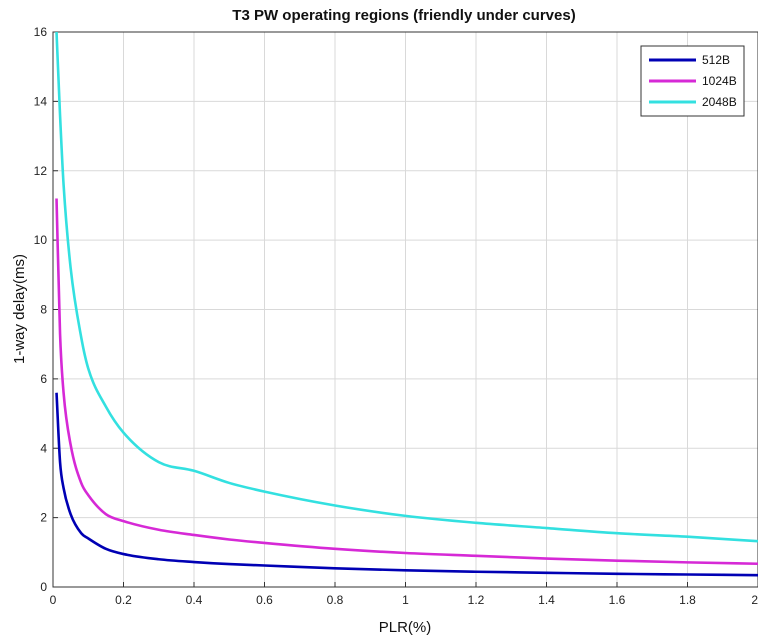  What do you see at coordinates (405, 627) in the screenshot?
I see `x-axis-label: PLR(%)` at bounding box center [405, 627].